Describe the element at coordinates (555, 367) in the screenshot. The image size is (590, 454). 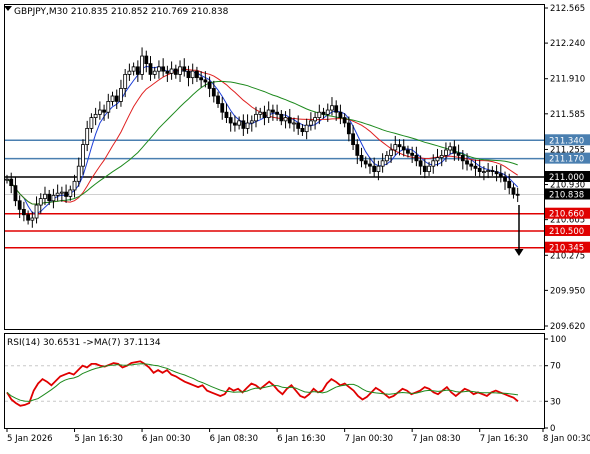
I see `rsi-tick-label: 70` at that location.